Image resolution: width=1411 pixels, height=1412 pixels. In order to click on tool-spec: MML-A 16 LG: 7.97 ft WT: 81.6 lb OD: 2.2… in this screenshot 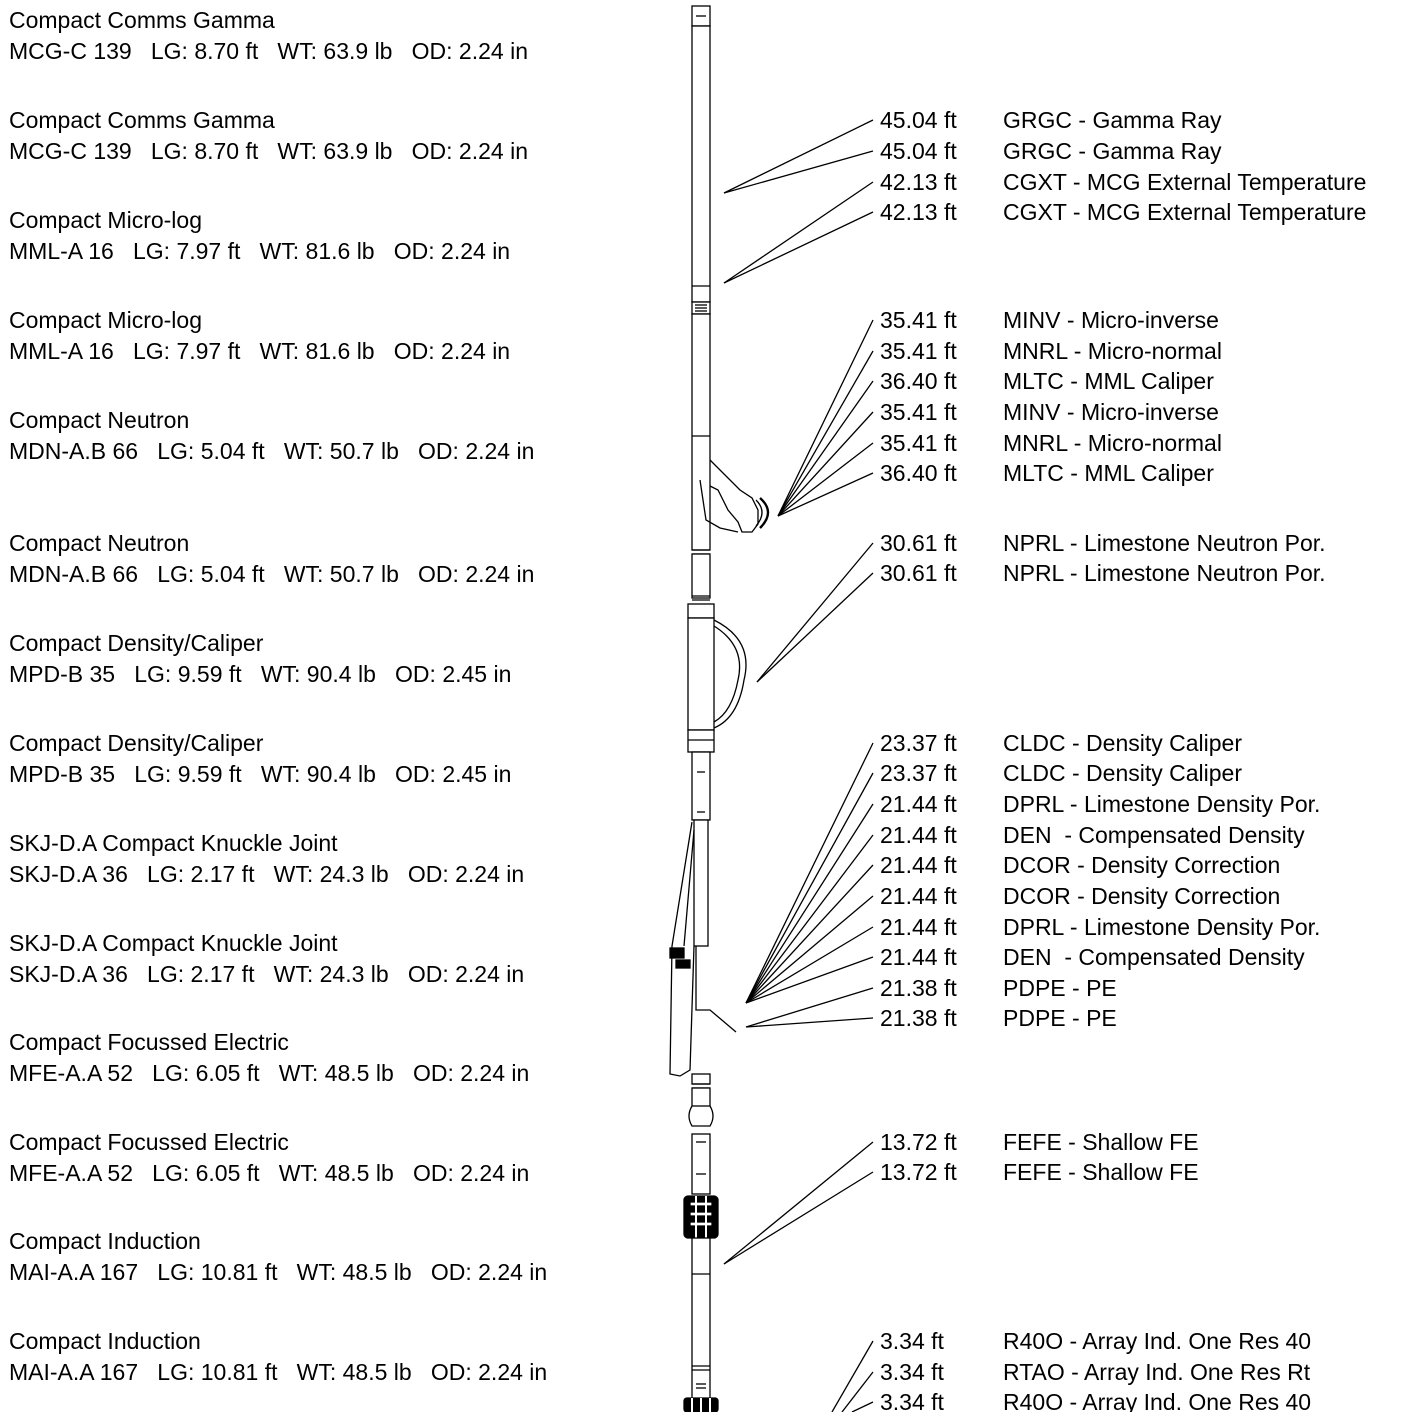, I will do `click(259, 251)`.